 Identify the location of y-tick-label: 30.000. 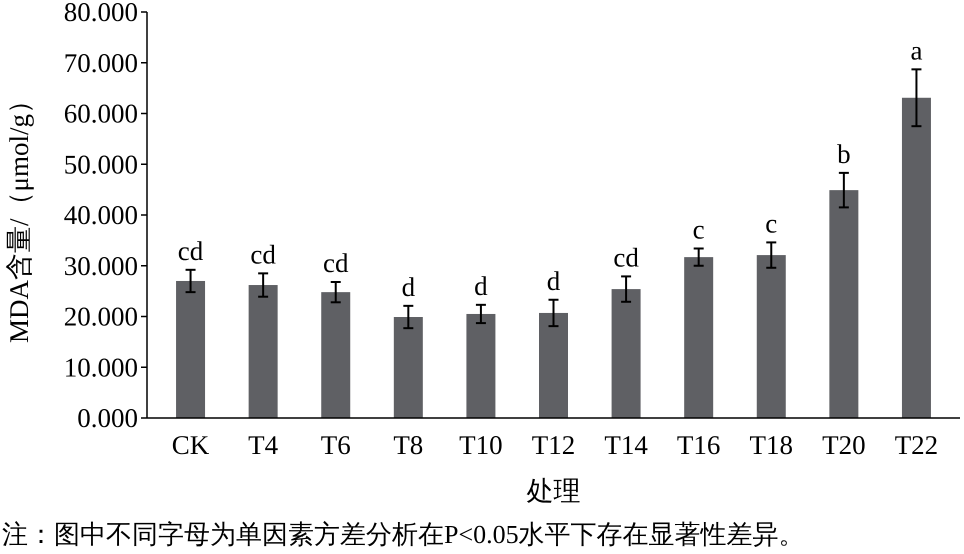
(101, 265).